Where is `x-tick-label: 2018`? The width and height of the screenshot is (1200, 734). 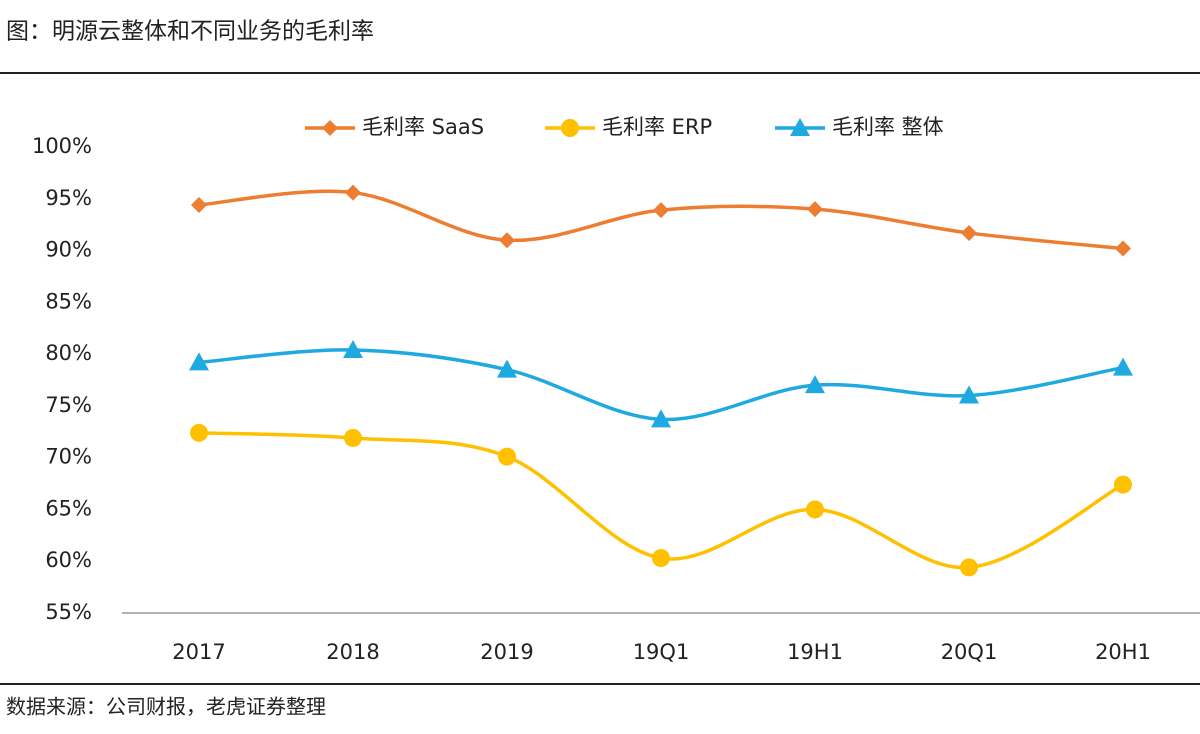 x-tick-label: 2018 is located at coordinates (352, 652).